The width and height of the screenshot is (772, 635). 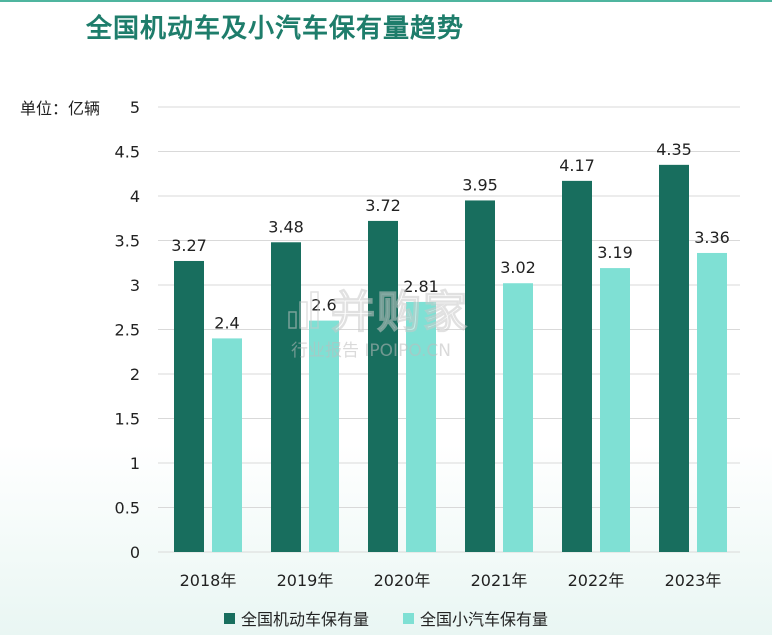 What do you see at coordinates (127, 330) in the screenshot?
I see `y-tick-label: 2.5` at bounding box center [127, 330].